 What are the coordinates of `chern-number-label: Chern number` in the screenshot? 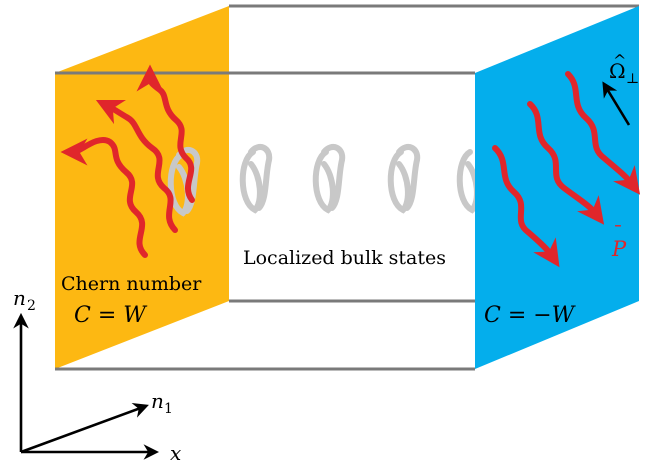 It's located at (131, 284).